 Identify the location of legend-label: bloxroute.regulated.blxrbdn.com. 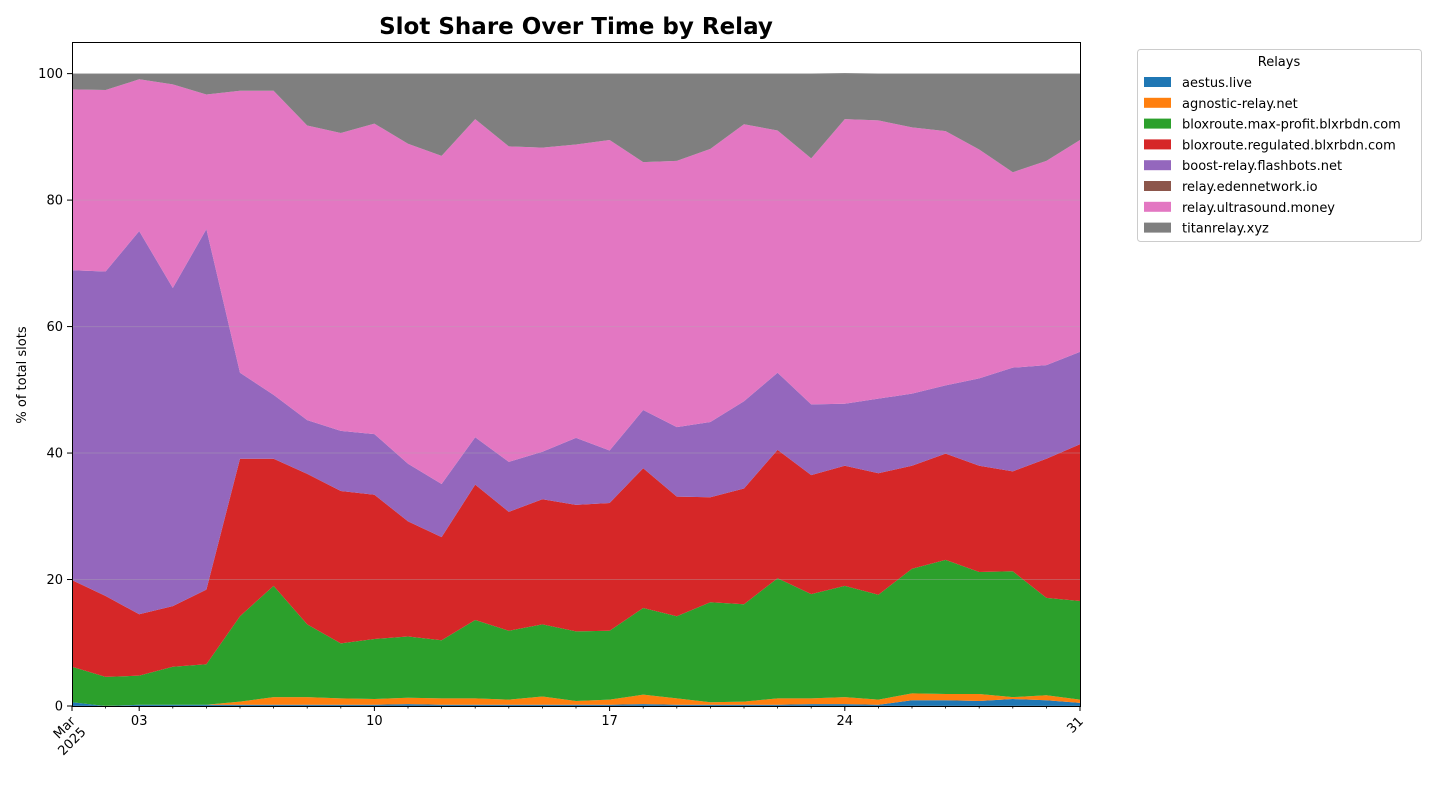
(1289, 145).